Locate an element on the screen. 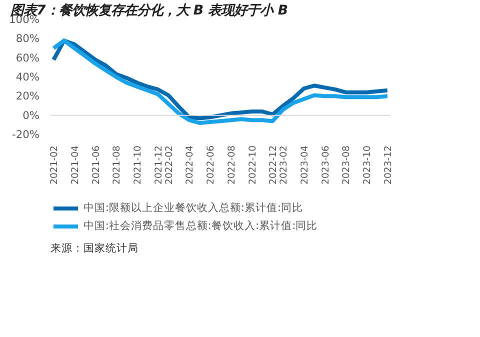  y-tick-label: -20% is located at coordinates (26, 134).